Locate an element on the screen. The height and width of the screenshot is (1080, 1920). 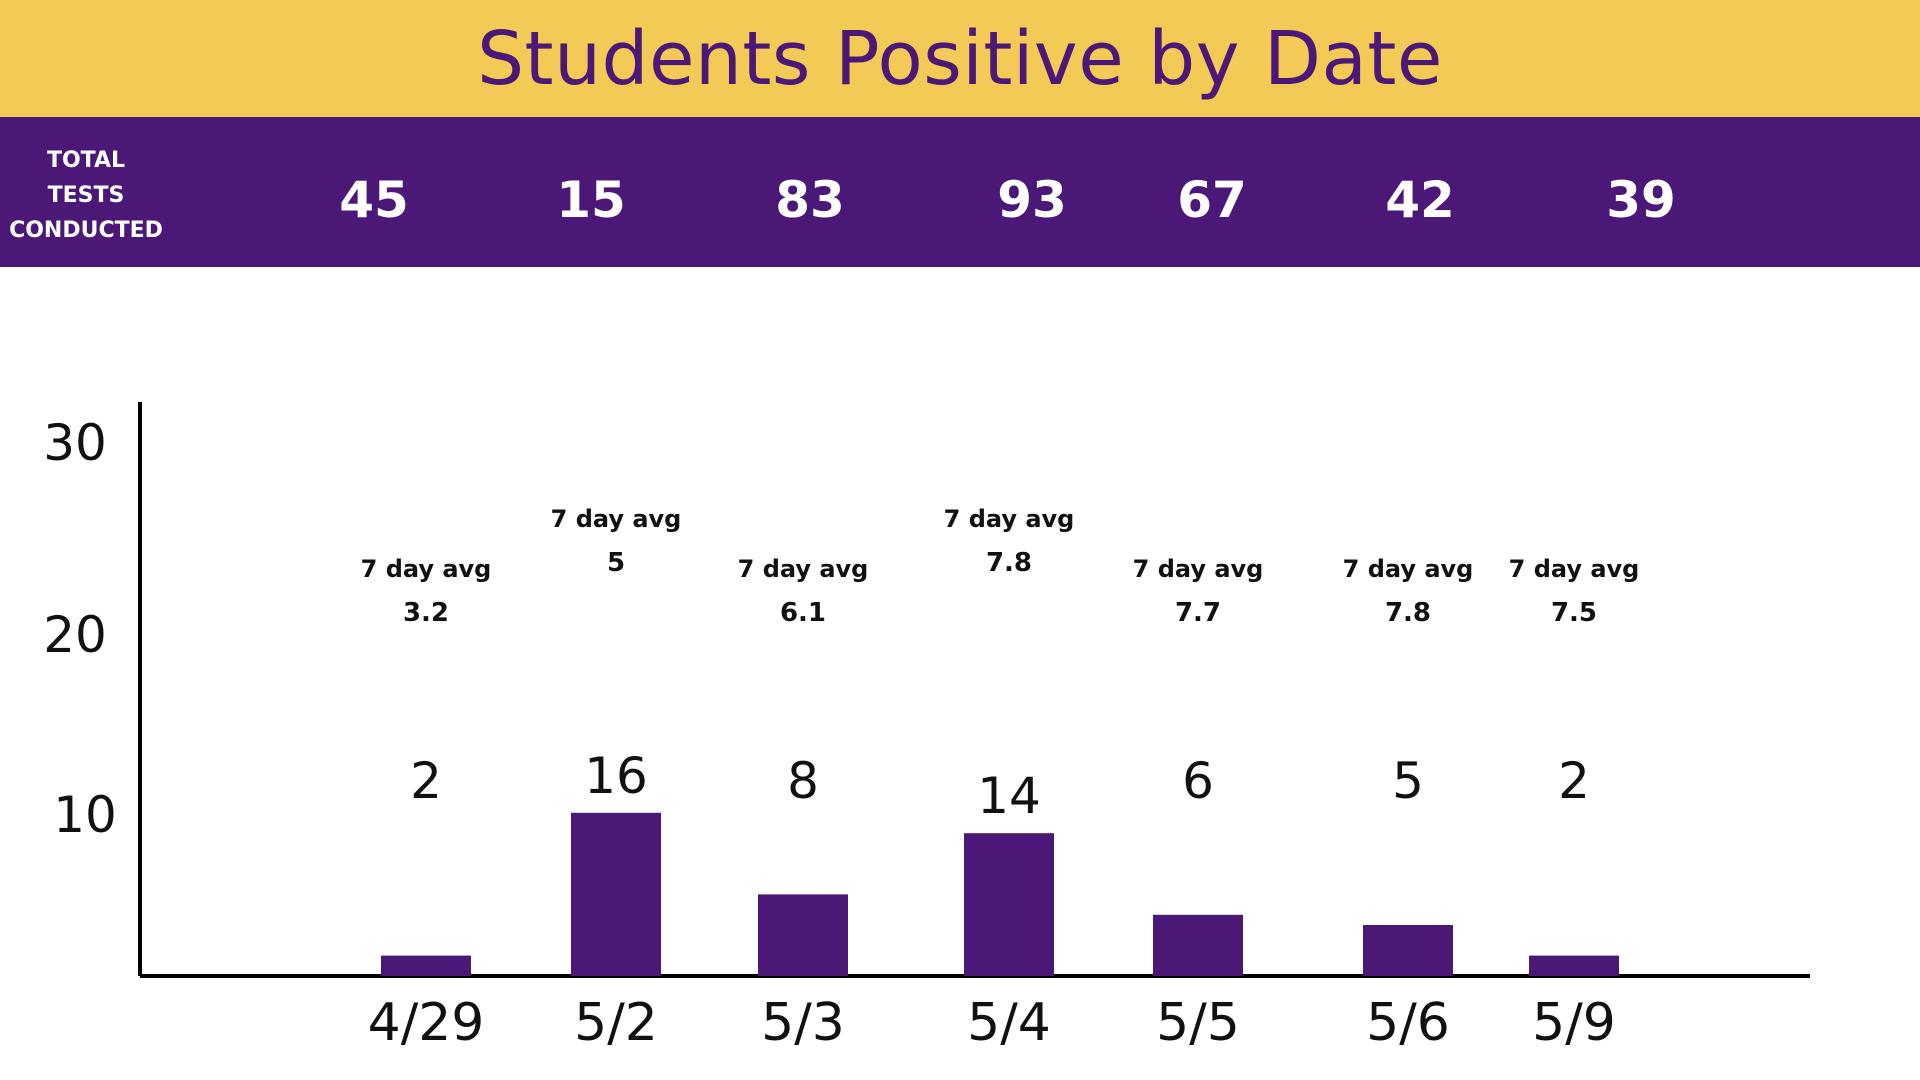
total-tests-label-line: TOTAL is located at coordinates (86, 160).